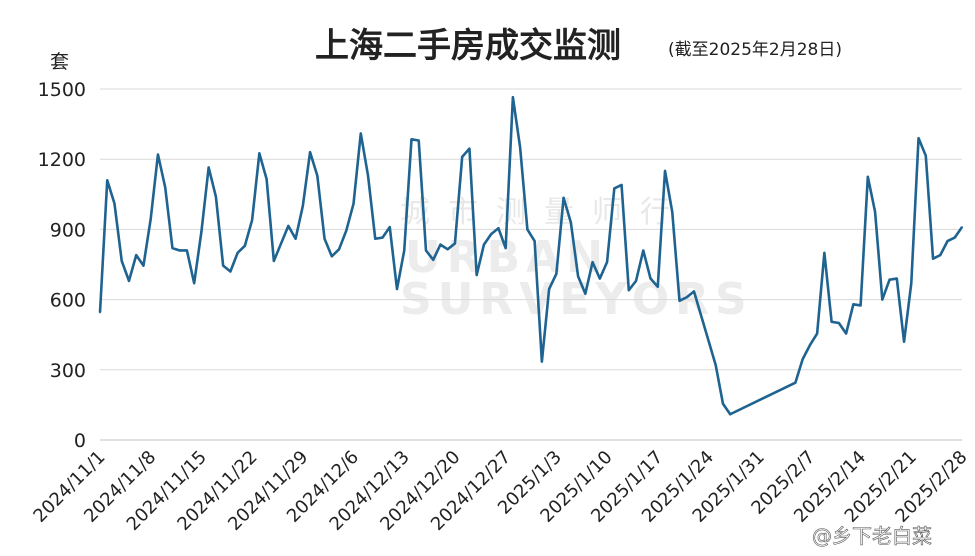 The height and width of the screenshot is (556, 975). I want to click on watermark-cn: 城市测量师行, so click(544, 212).